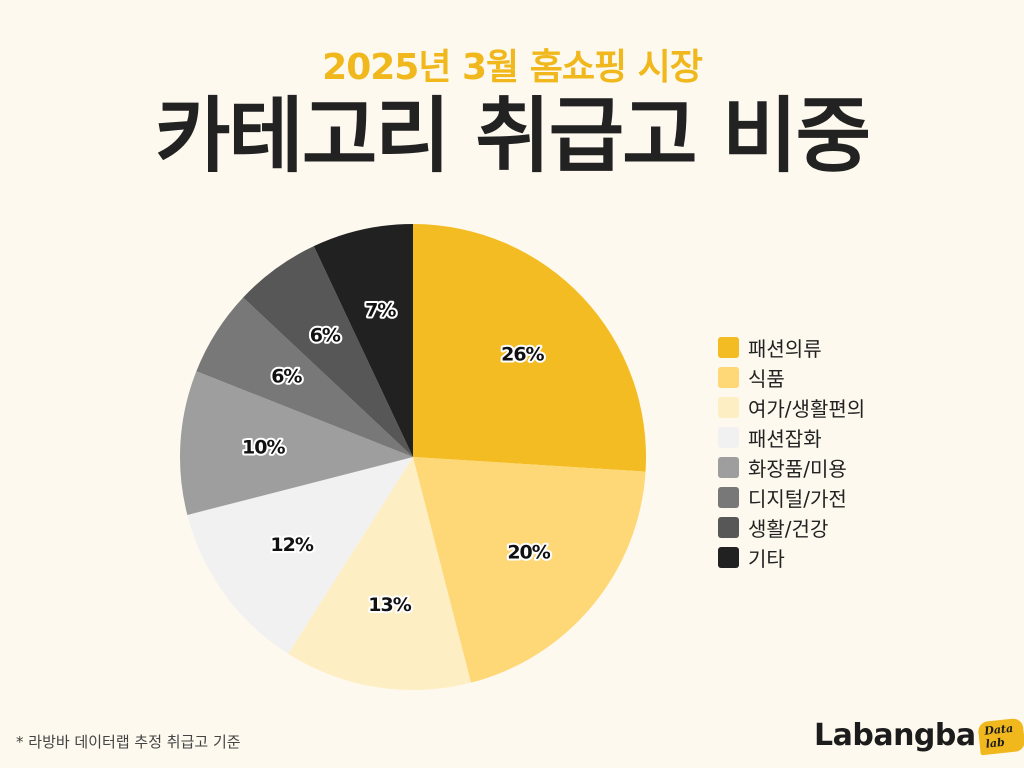 The width and height of the screenshot is (1024, 768). Describe the element at coordinates (788, 528) in the screenshot. I see `legend-label: 생활/건강` at that location.